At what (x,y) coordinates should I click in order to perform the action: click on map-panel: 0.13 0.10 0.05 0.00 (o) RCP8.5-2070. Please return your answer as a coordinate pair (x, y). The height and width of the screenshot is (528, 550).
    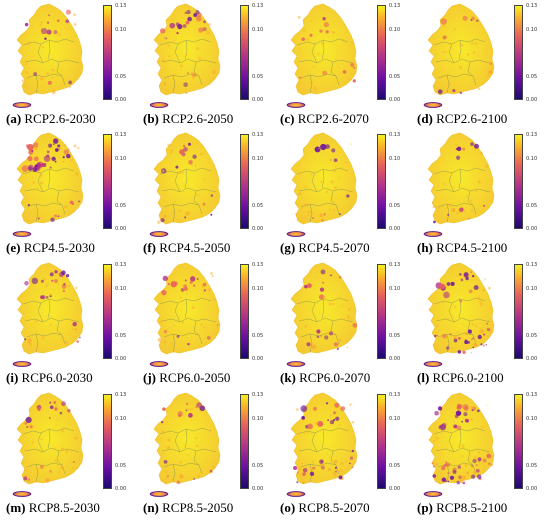
    Looking at the image, I should click on (344, 455).